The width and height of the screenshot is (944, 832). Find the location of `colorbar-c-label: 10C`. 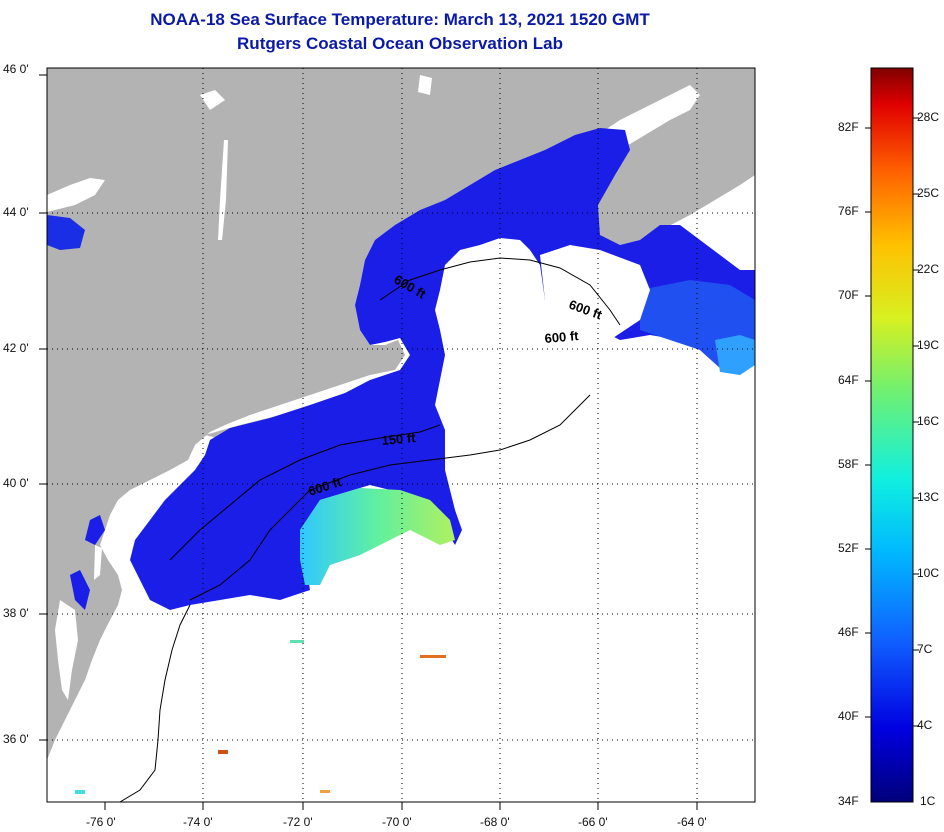

colorbar-c-label: 10C is located at coordinates (928, 573).